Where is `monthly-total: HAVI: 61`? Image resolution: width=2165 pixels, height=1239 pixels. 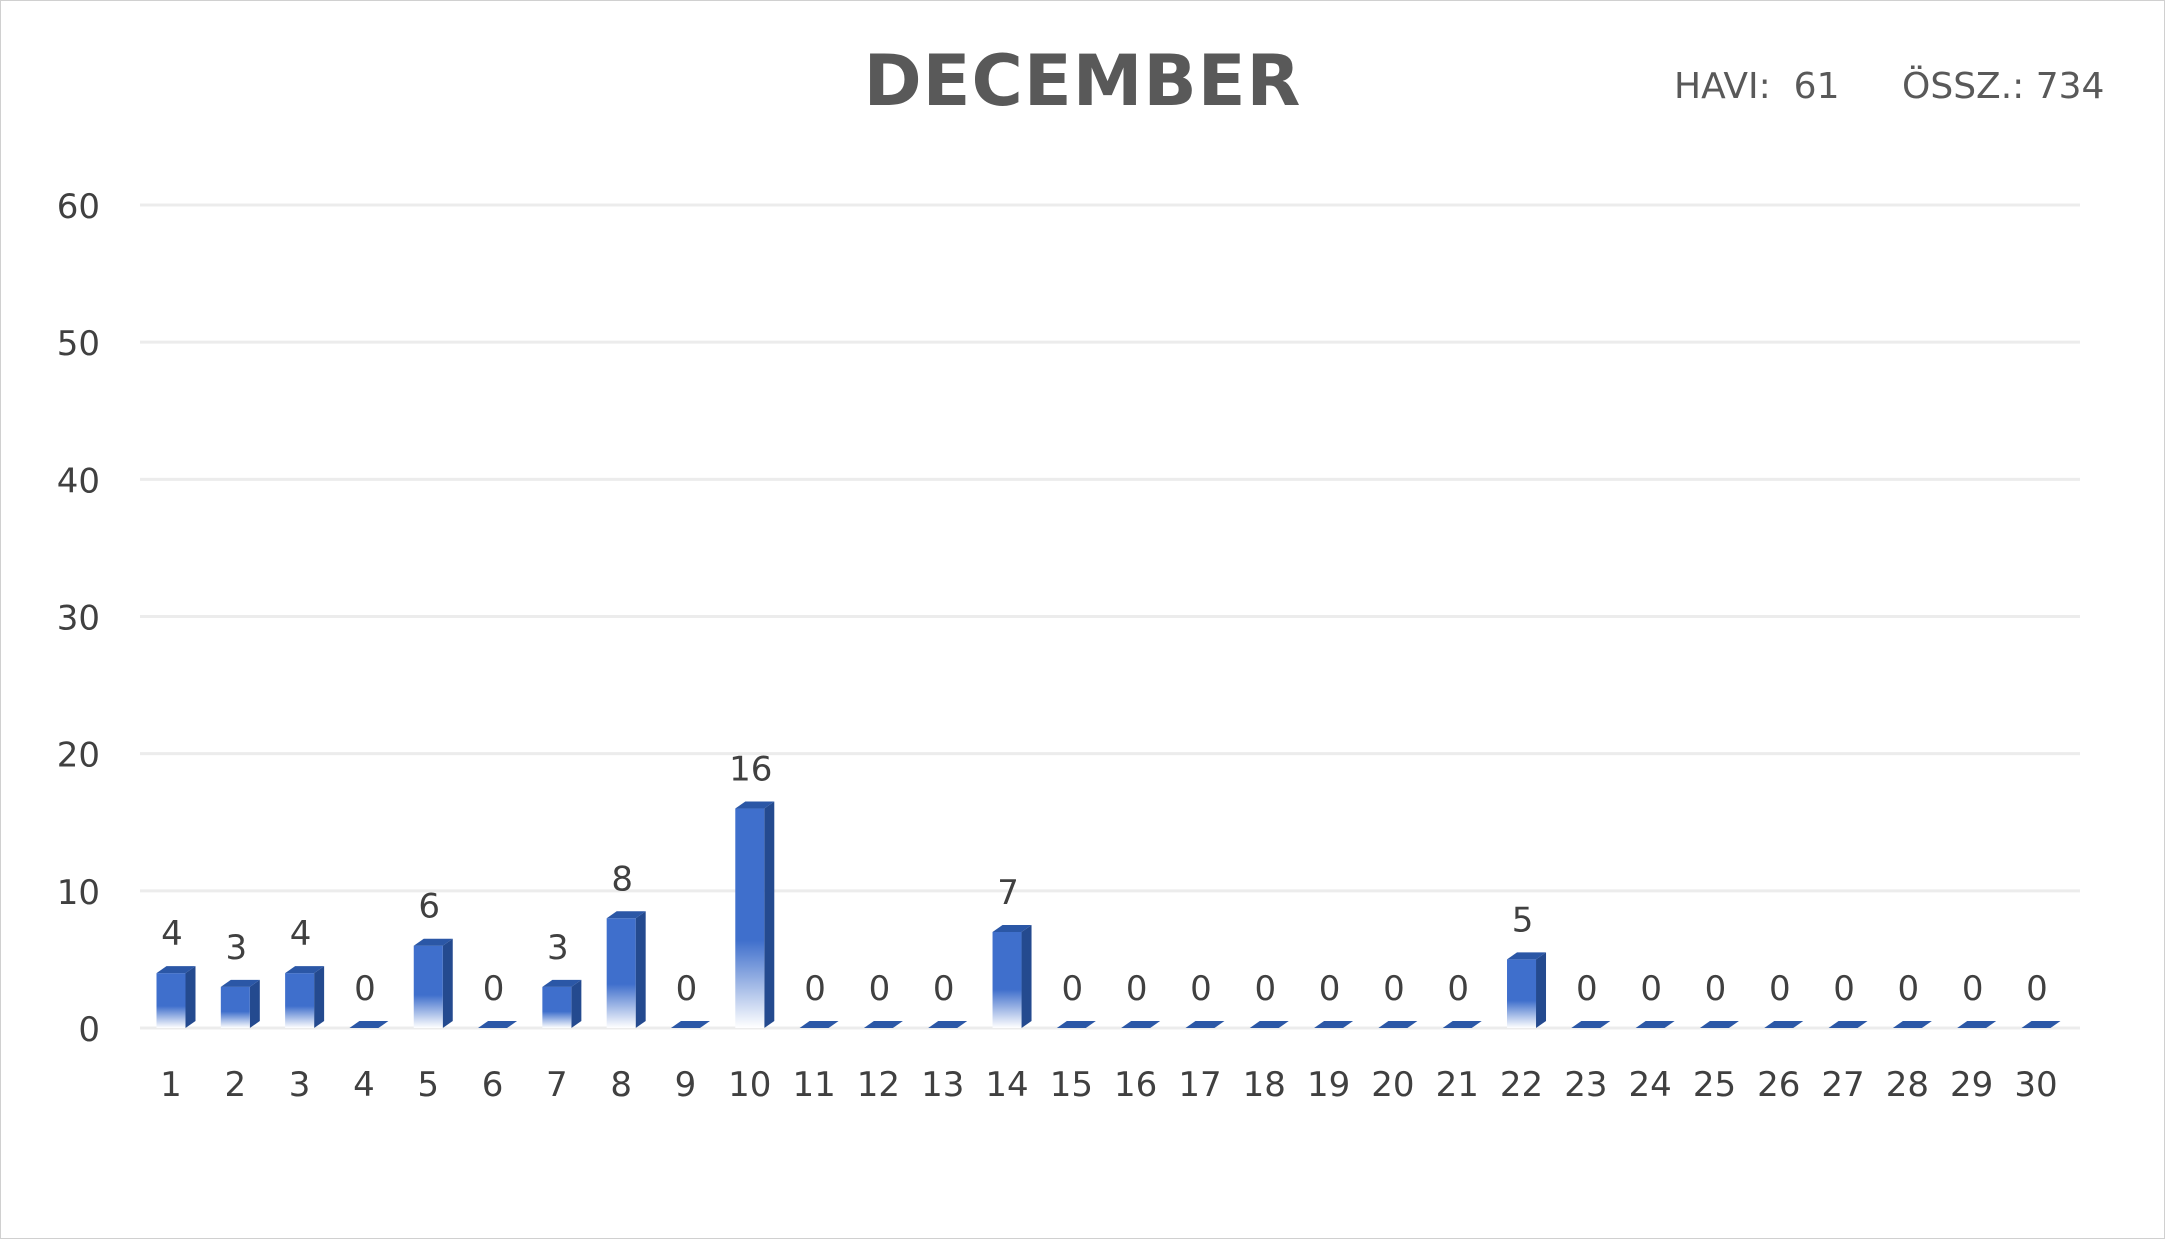 monthly-total: HAVI: 61 is located at coordinates (1756, 86).